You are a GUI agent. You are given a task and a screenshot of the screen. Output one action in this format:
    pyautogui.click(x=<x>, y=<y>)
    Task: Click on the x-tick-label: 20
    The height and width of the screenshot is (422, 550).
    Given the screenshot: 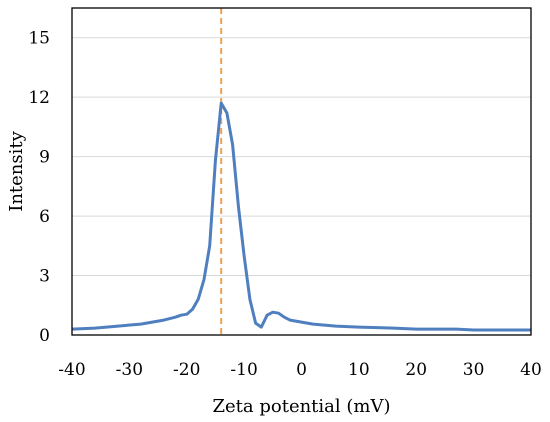 What is the action you would take?
    pyautogui.click(x=416, y=370)
    